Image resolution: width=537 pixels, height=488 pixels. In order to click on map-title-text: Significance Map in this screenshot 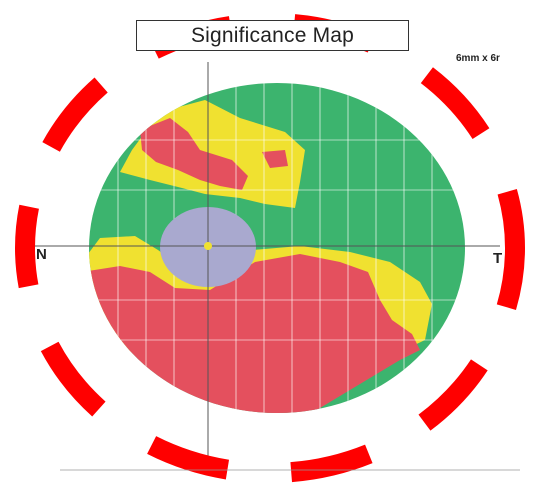, I will do `click(272, 35)`.